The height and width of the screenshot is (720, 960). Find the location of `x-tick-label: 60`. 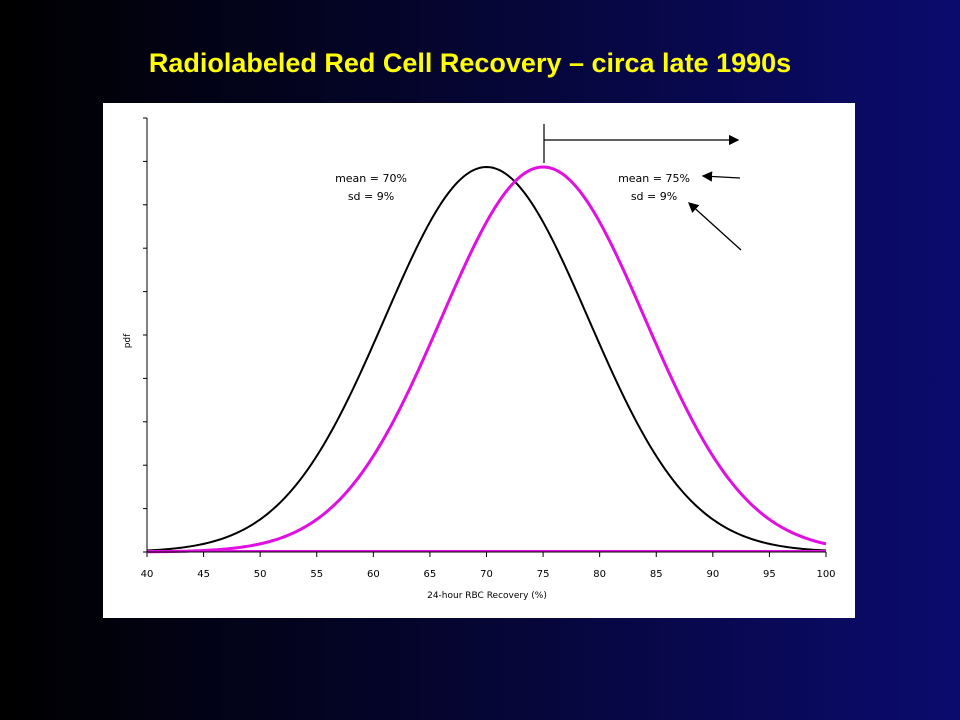

x-tick-label: 60 is located at coordinates (373, 574).